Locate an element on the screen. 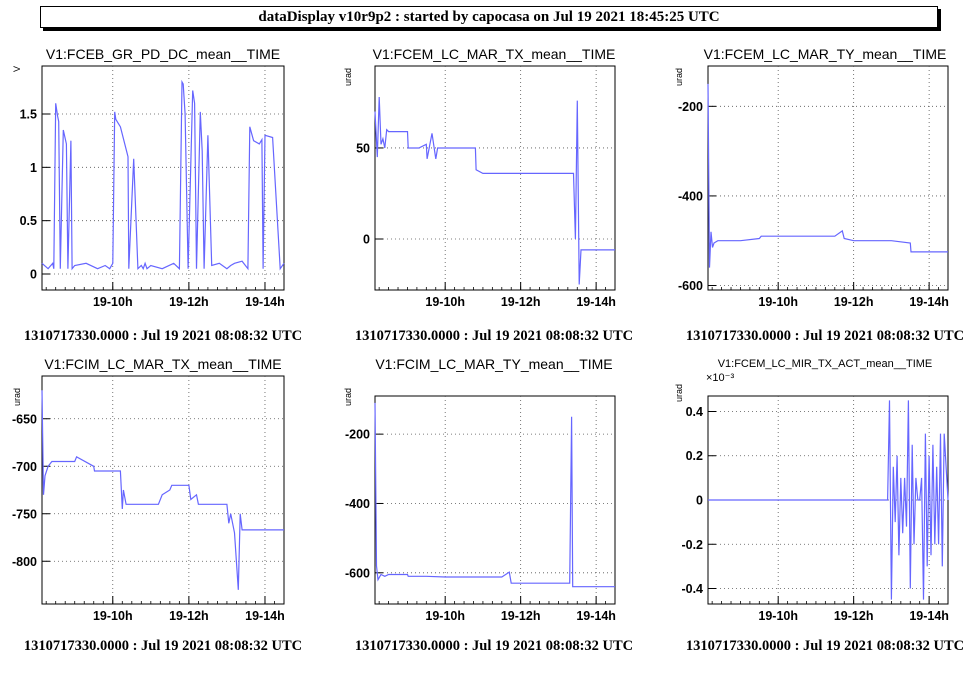  y-tick-label: 0.4 is located at coordinates (694, 412).